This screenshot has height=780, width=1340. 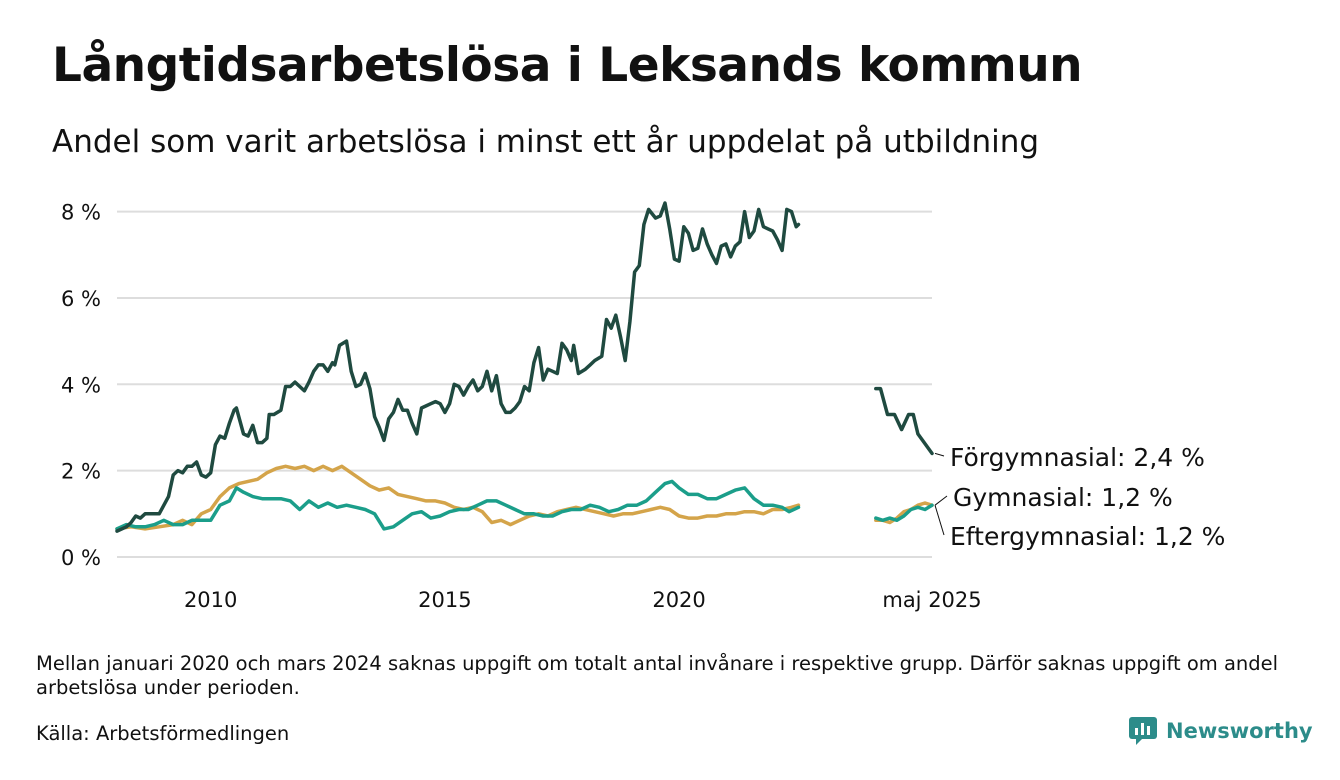 I want to click on y-tick-label: 0 %, so click(x=81, y=558).